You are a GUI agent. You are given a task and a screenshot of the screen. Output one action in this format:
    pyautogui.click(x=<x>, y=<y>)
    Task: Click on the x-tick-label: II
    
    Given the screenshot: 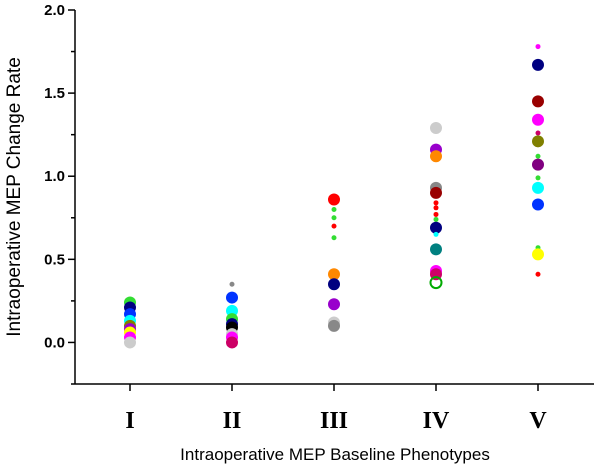 What is the action you would take?
    pyautogui.click(x=232, y=421)
    